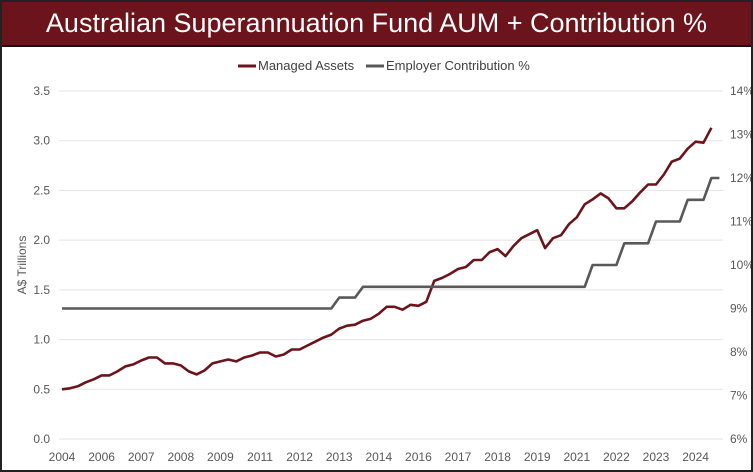 The width and height of the screenshot is (753, 472). I want to click on x-tick-label: 2017, so click(458, 457).